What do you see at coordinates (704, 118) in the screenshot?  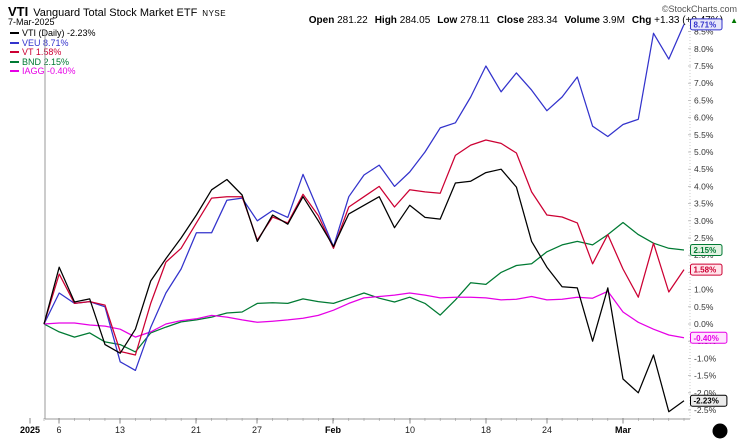 I see `y-axis-label: 6.0%` at bounding box center [704, 118].